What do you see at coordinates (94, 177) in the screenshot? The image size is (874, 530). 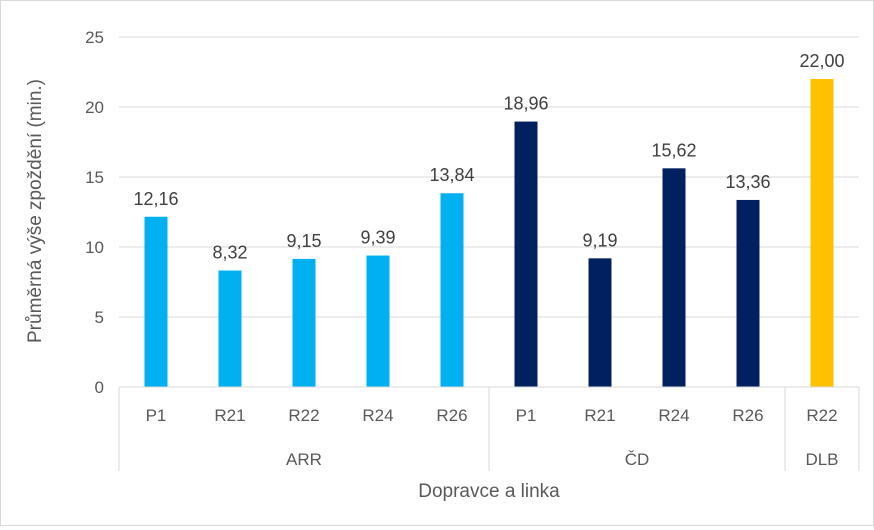 I see `y-tick-label: 15` at bounding box center [94, 177].